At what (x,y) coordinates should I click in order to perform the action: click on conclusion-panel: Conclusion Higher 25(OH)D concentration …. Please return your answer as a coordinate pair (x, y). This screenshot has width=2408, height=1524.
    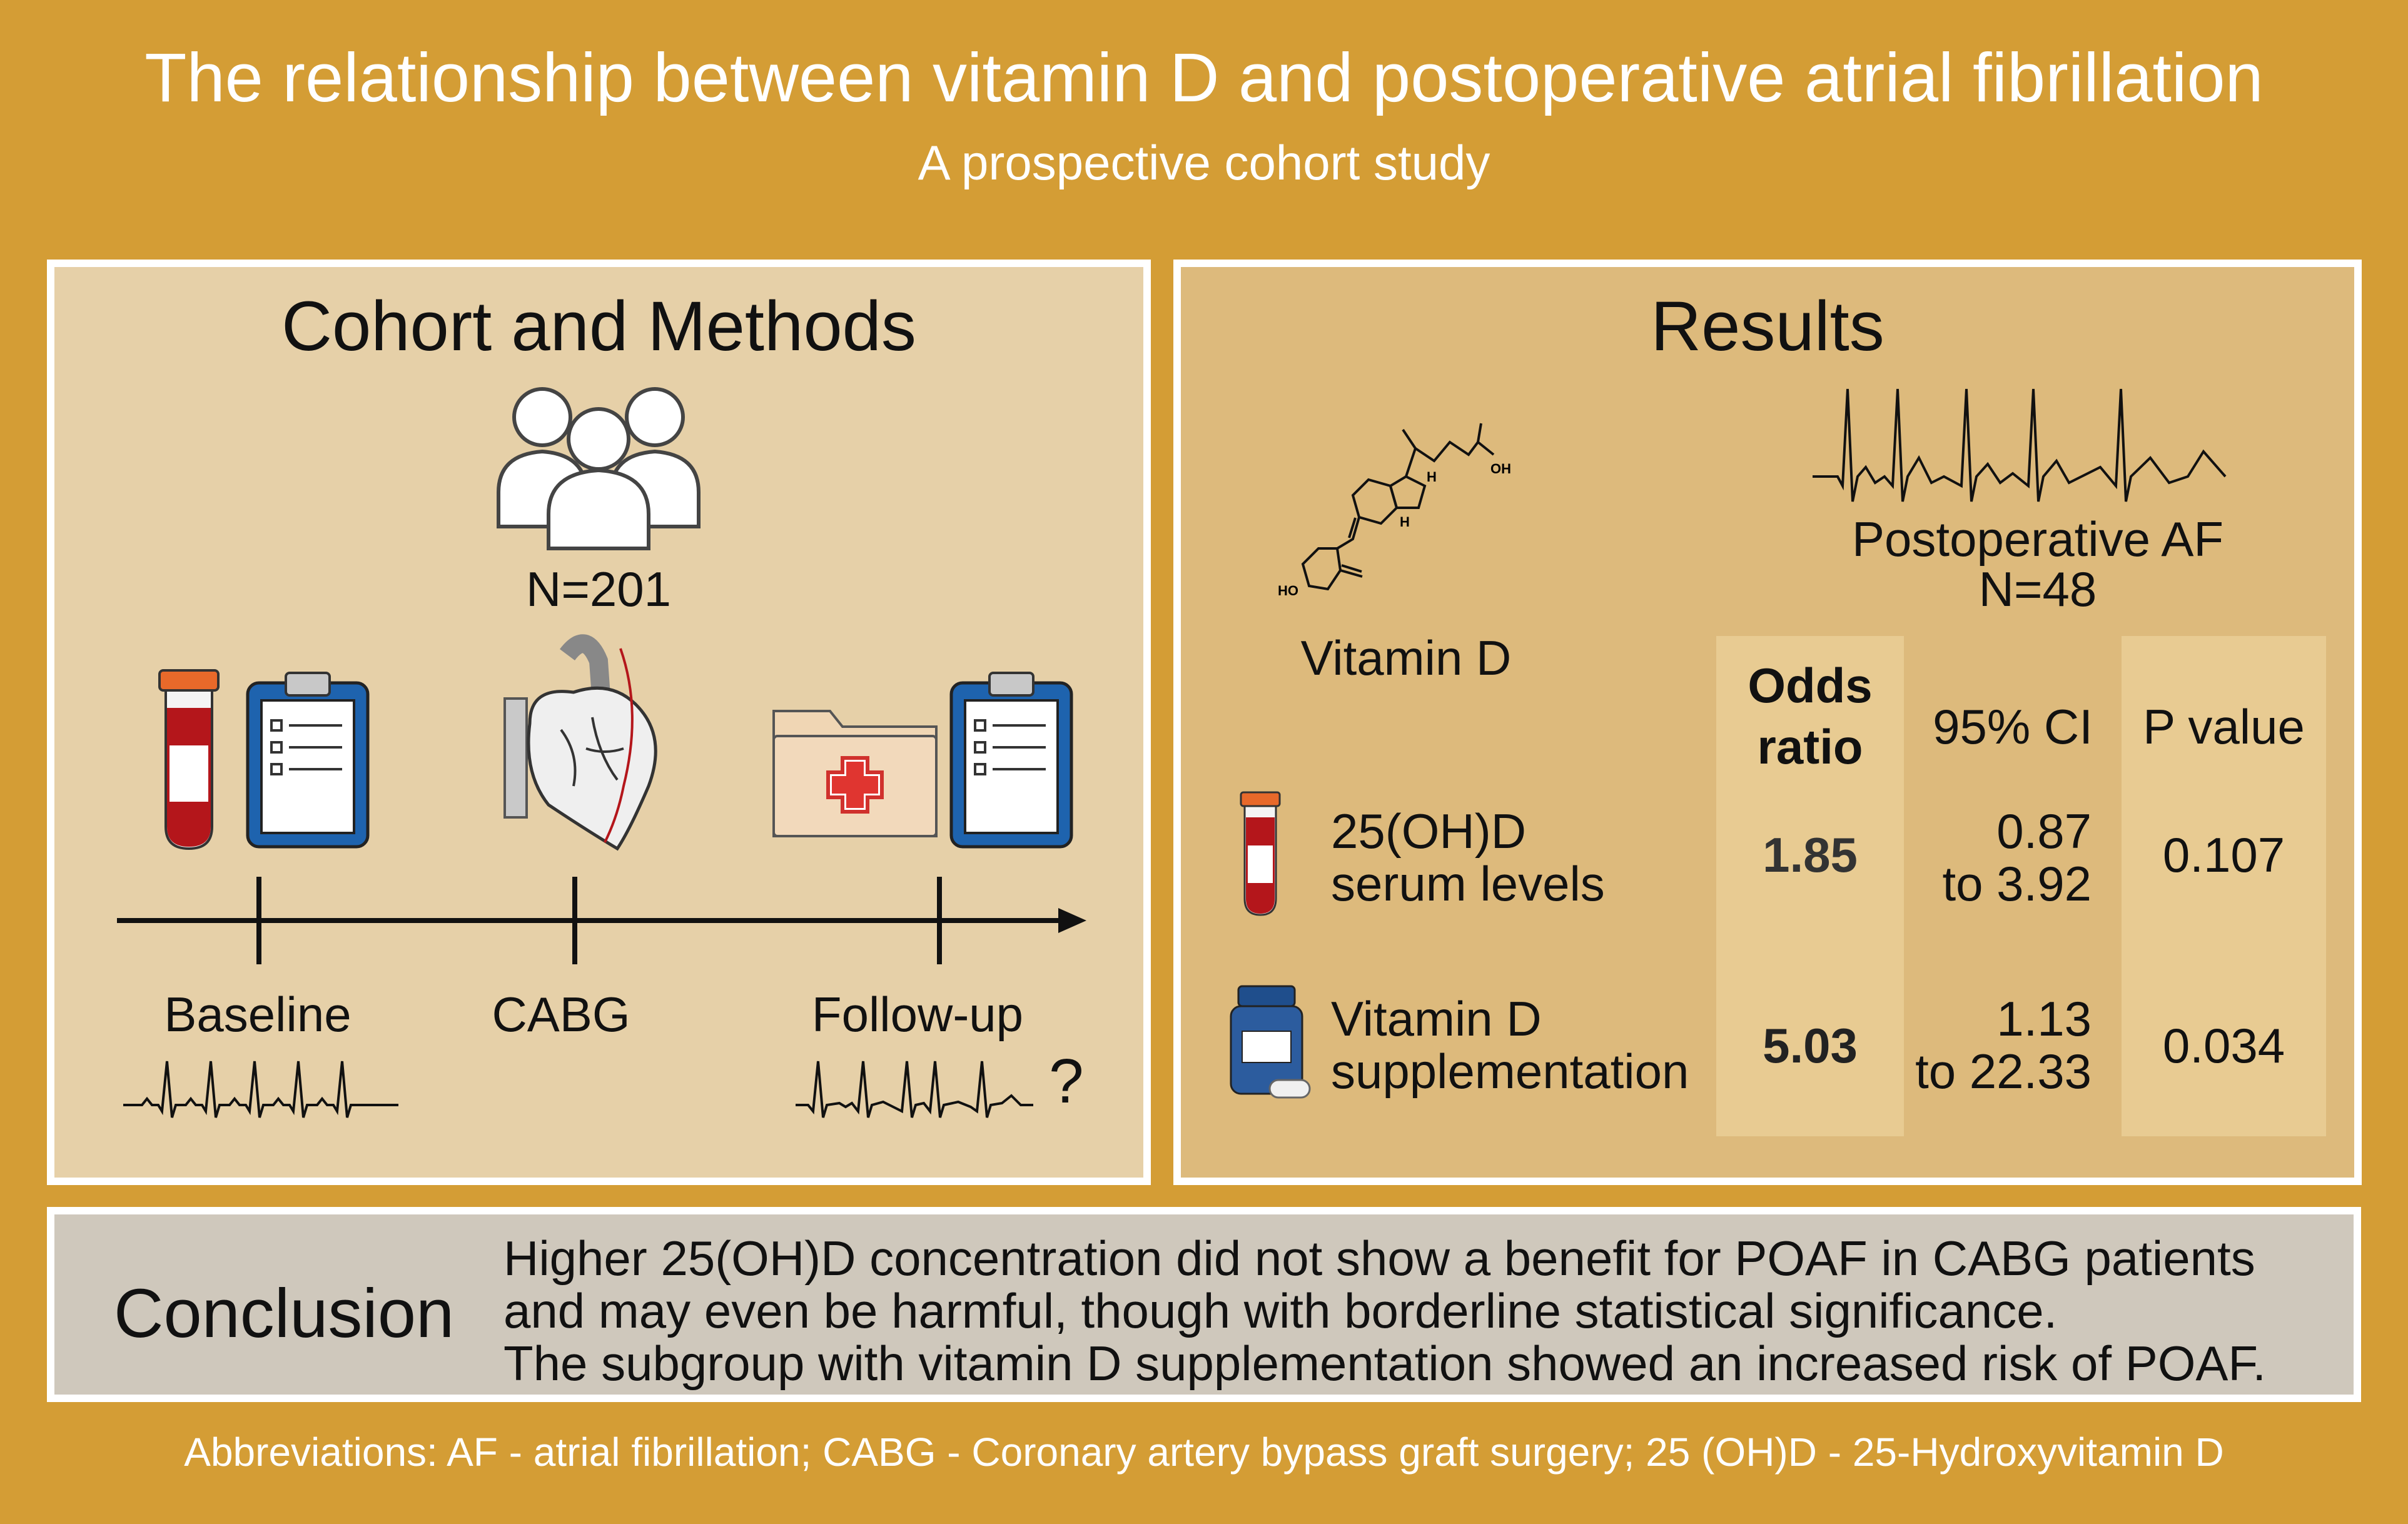
    Looking at the image, I should click on (1204, 1304).